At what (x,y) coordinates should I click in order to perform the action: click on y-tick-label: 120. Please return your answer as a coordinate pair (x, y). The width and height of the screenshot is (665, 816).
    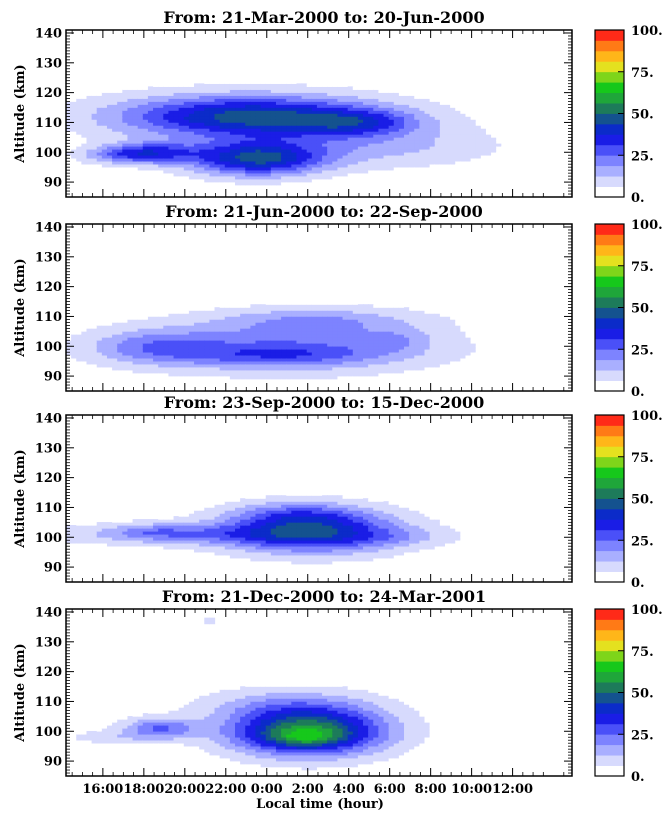
    Looking at the image, I should click on (48, 287).